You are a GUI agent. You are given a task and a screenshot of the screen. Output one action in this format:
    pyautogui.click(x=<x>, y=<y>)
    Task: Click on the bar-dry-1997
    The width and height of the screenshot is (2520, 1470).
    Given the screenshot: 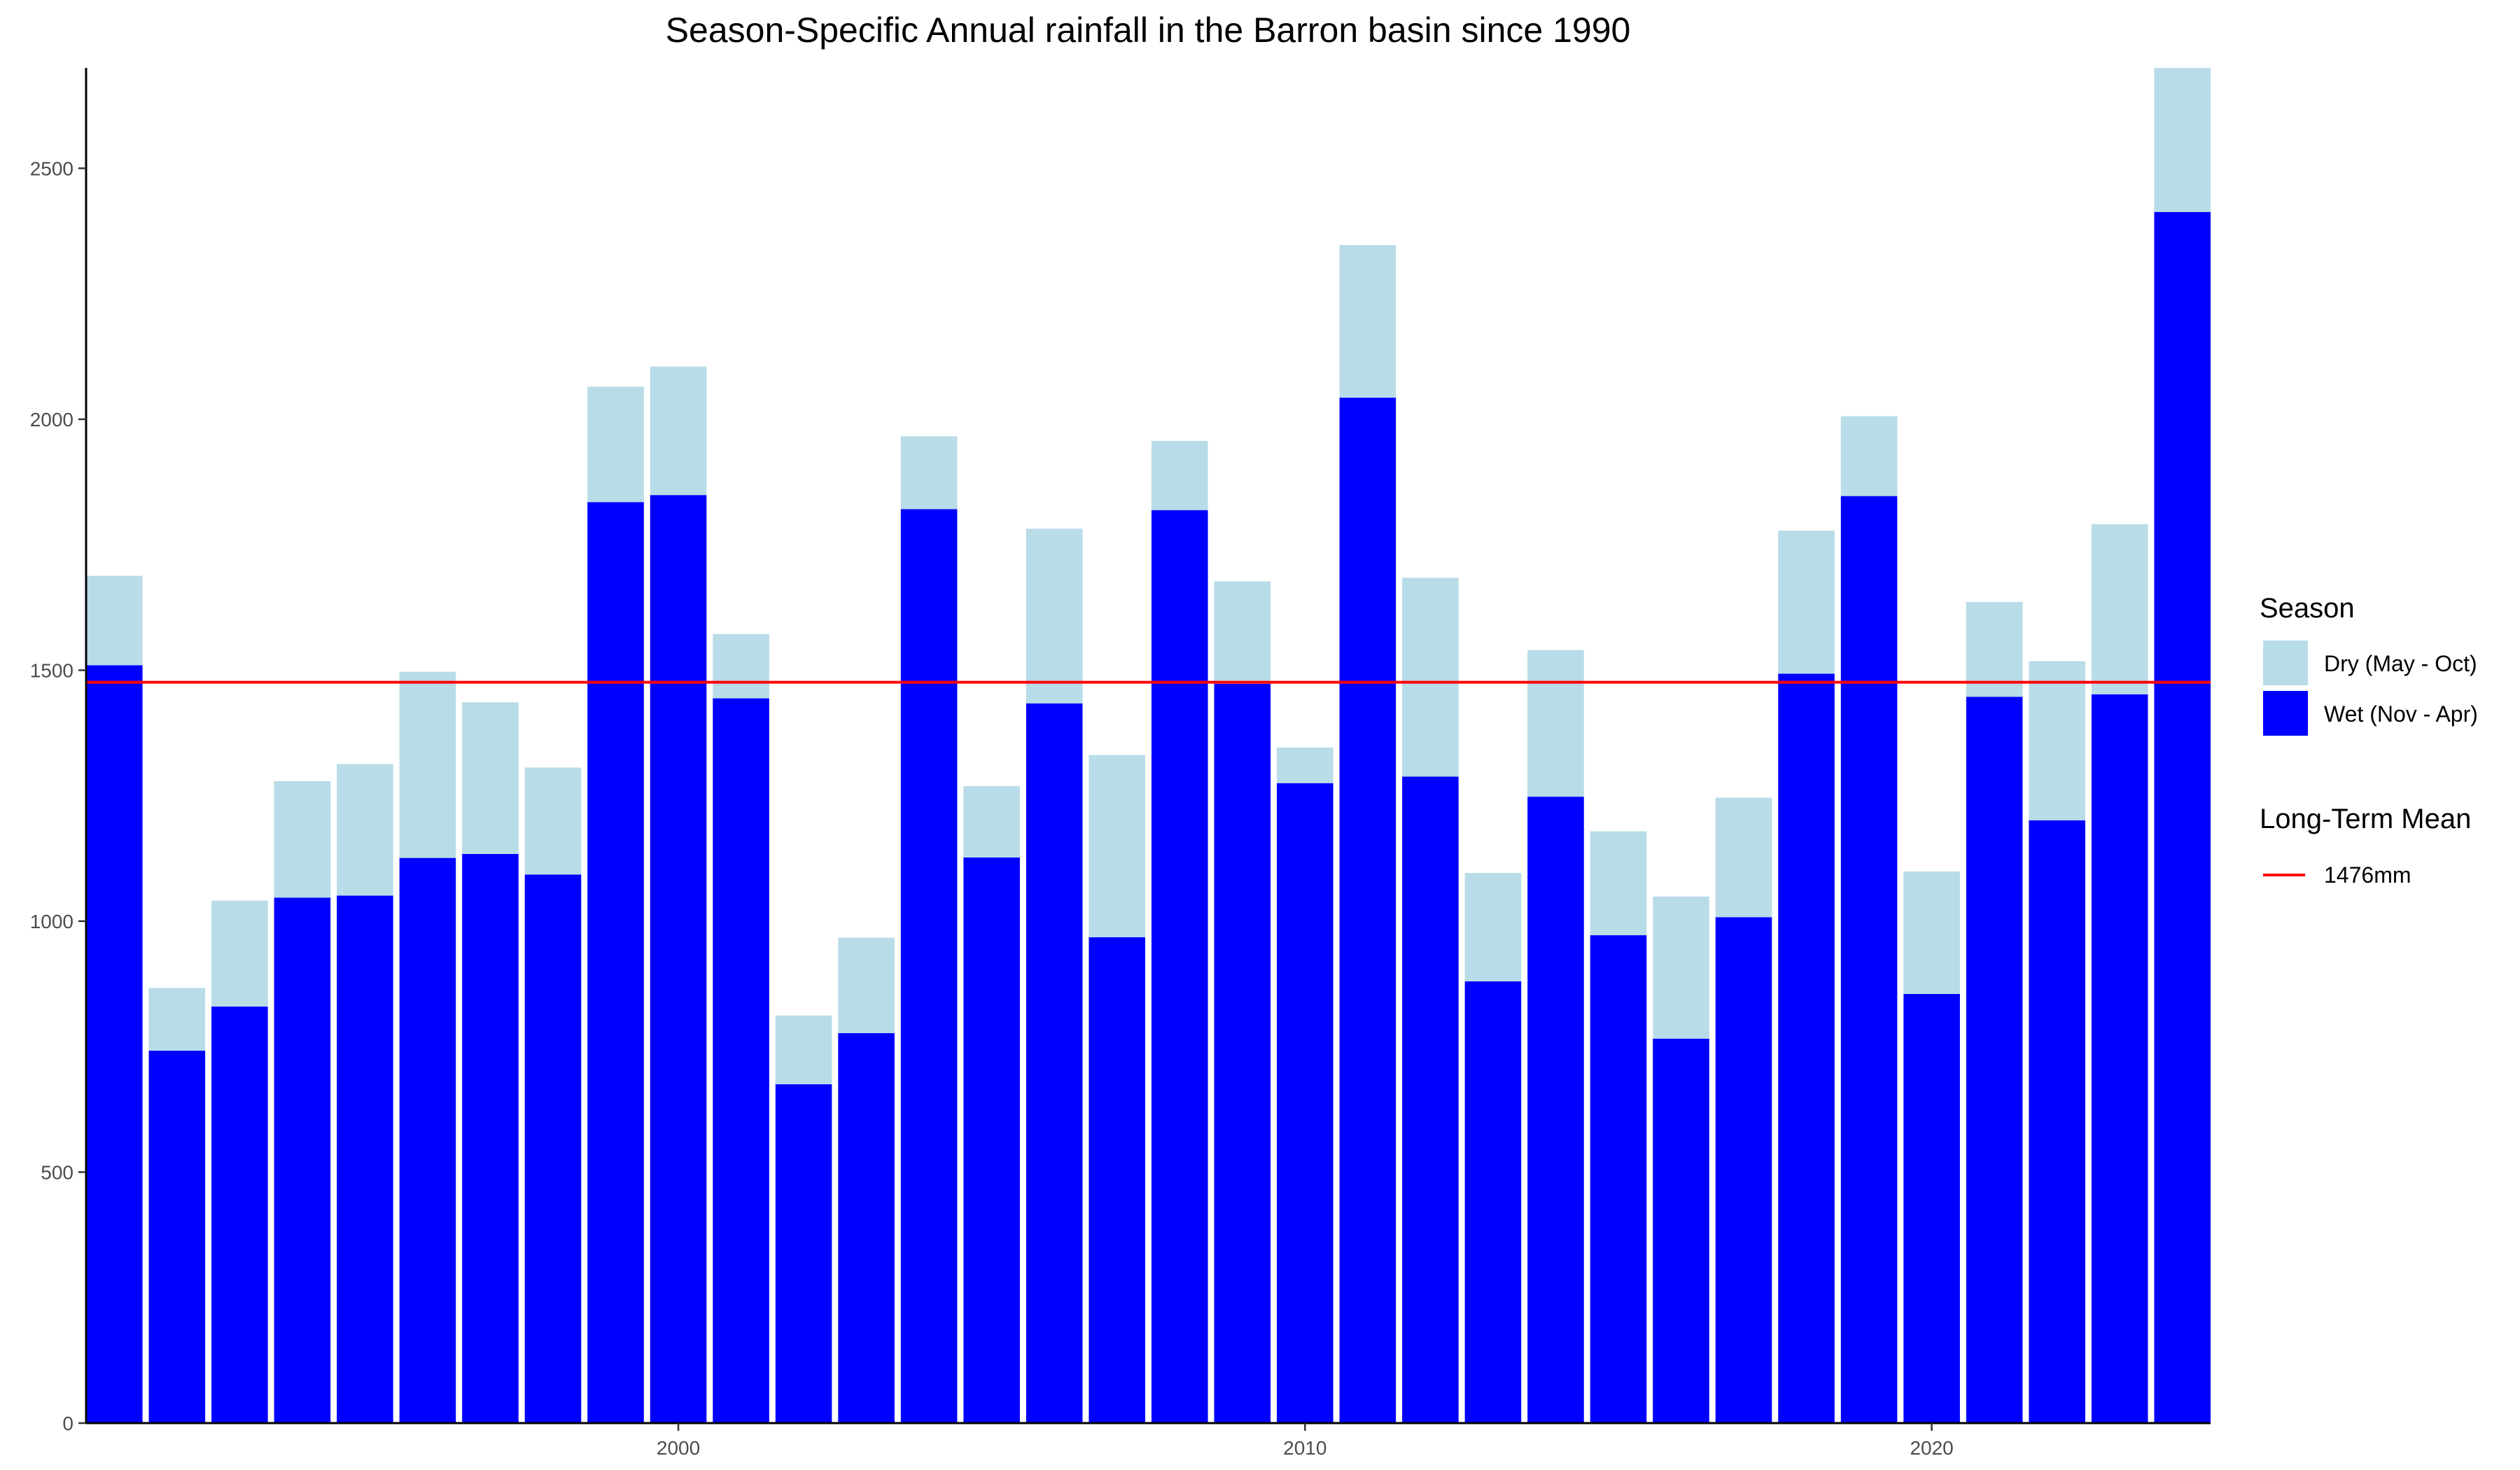 What is the action you would take?
    pyautogui.click(x=490, y=778)
    